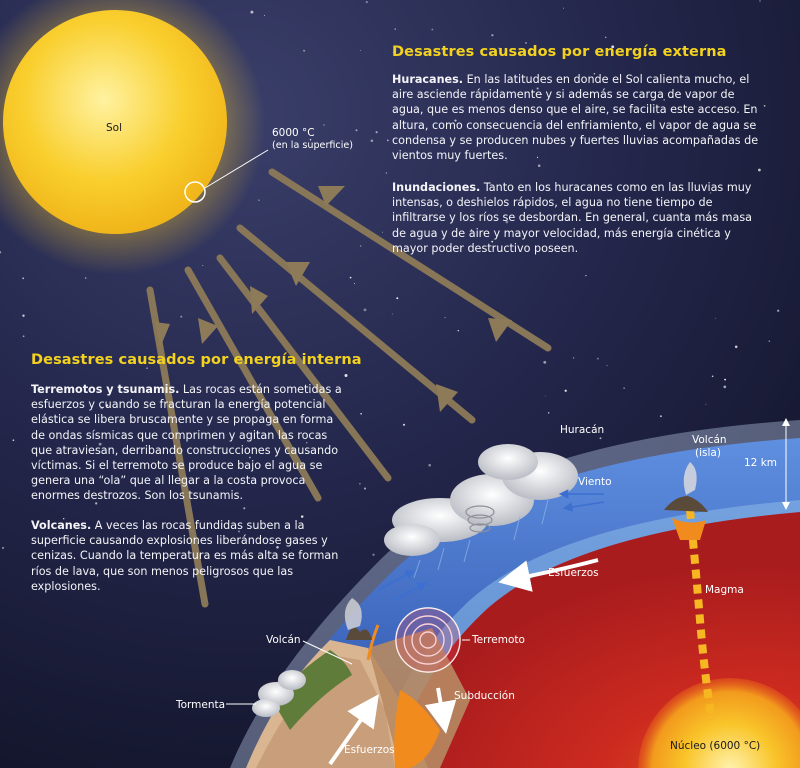 This screenshot has height=768, width=800. I want to click on wind-label: Viento, so click(595, 482).